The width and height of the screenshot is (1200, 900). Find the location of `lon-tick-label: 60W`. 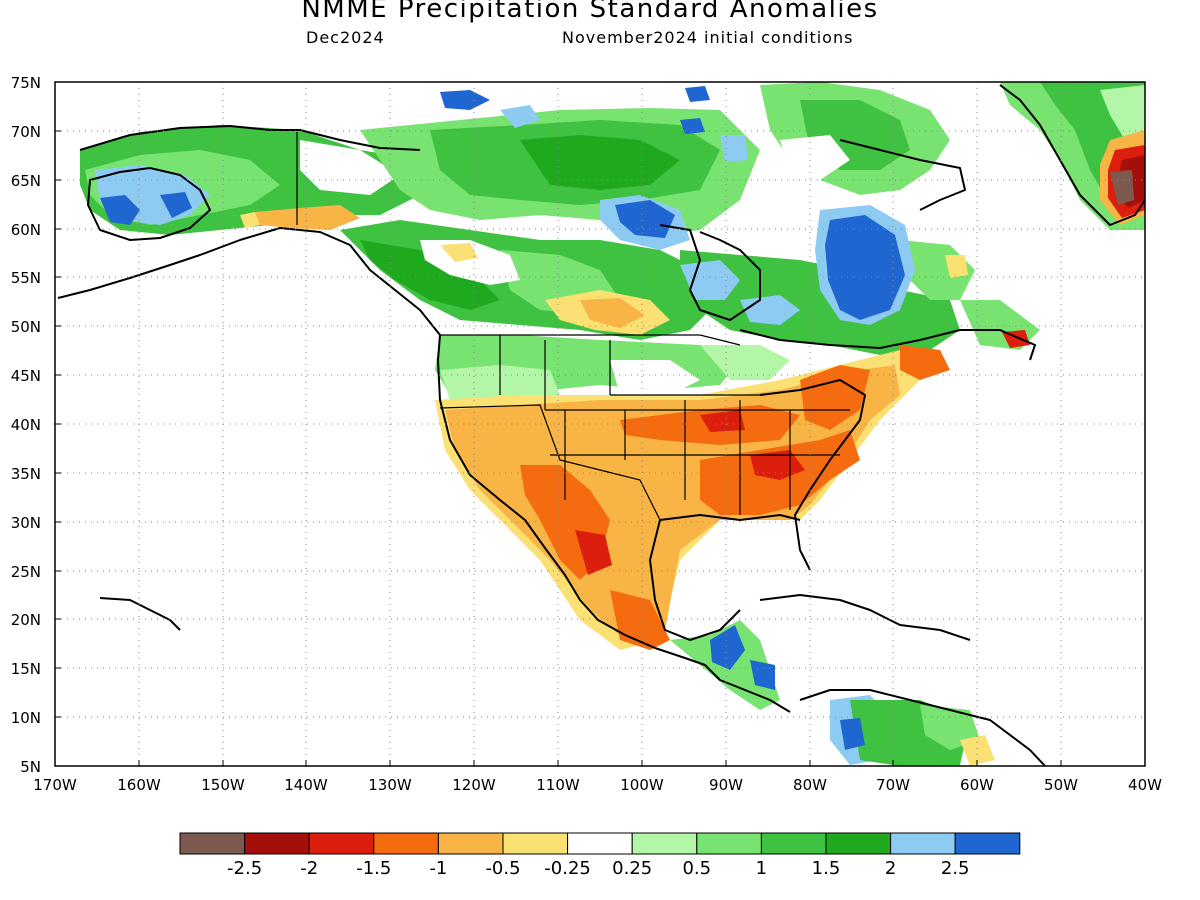

lon-tick-label: 60W is located at coordinates (977, 785).